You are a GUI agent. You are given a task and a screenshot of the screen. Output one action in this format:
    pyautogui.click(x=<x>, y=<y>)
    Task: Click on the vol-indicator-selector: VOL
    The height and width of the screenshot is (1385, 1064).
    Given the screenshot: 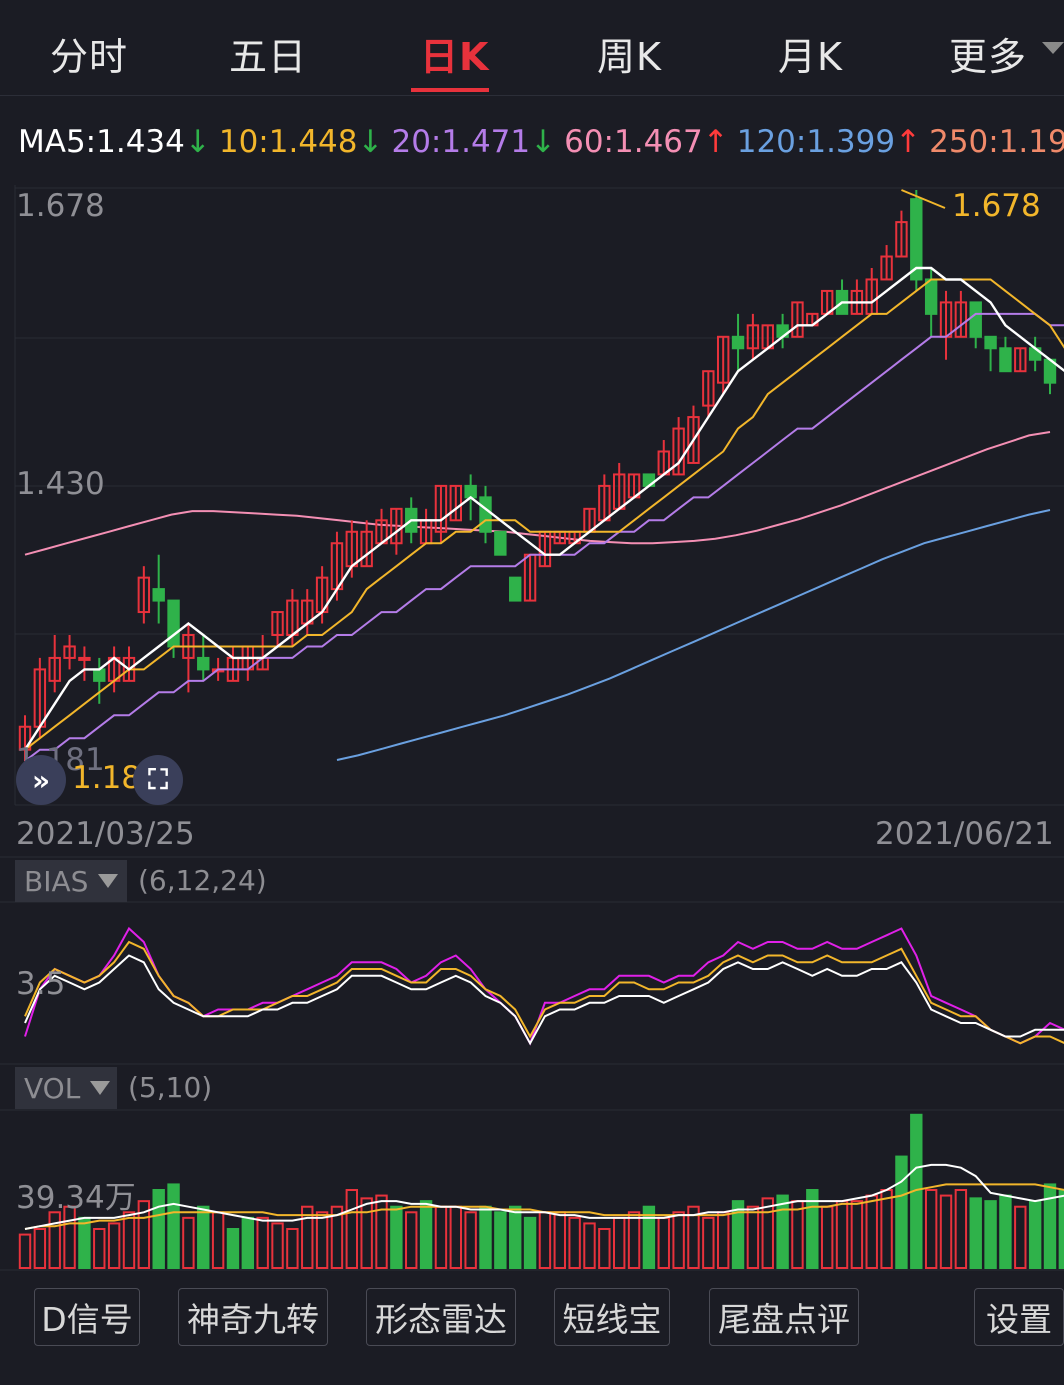 What is the action you would take?
    pyautogui.click(x=66, y=1088)
    